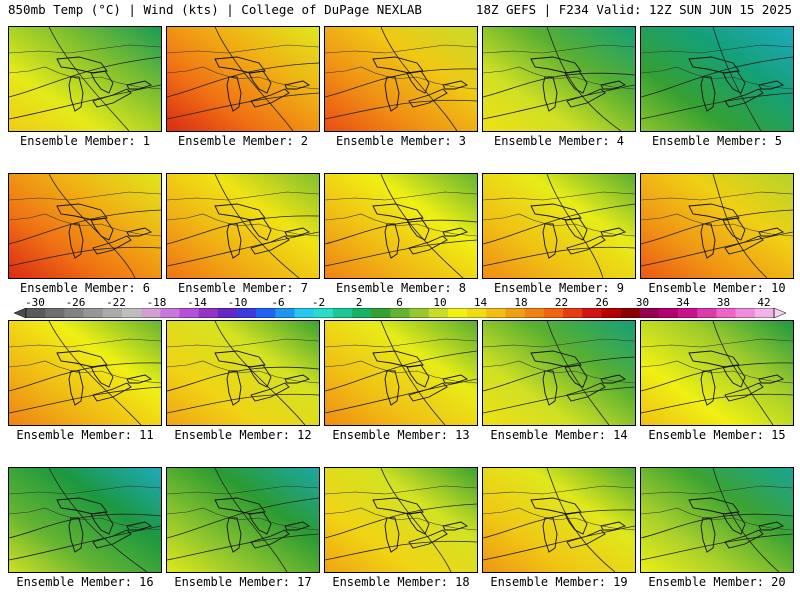  What do you see at coordinates (85, 582) in the screenshot?
I see `ensemble-member-label: Ensemble Member: 16` at bounding box center [85, 582].